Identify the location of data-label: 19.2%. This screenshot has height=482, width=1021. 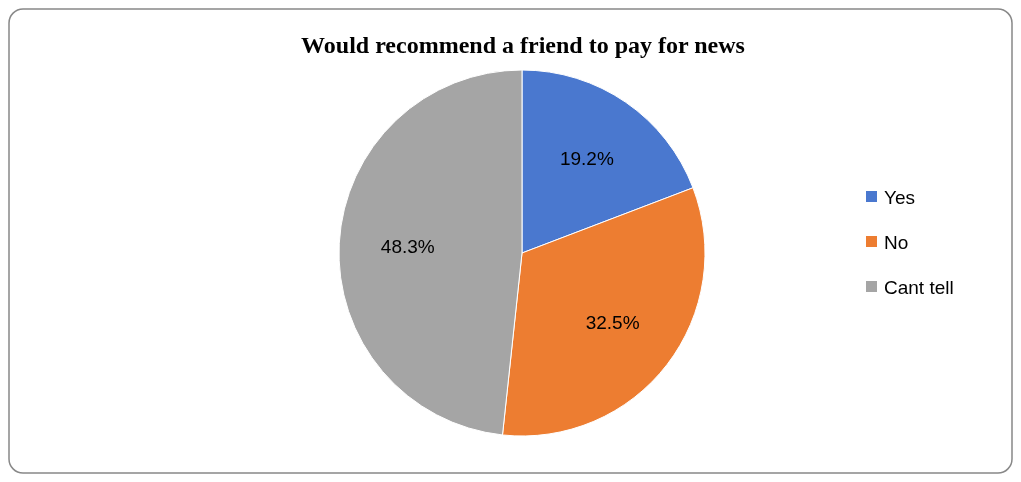
(586, 159).